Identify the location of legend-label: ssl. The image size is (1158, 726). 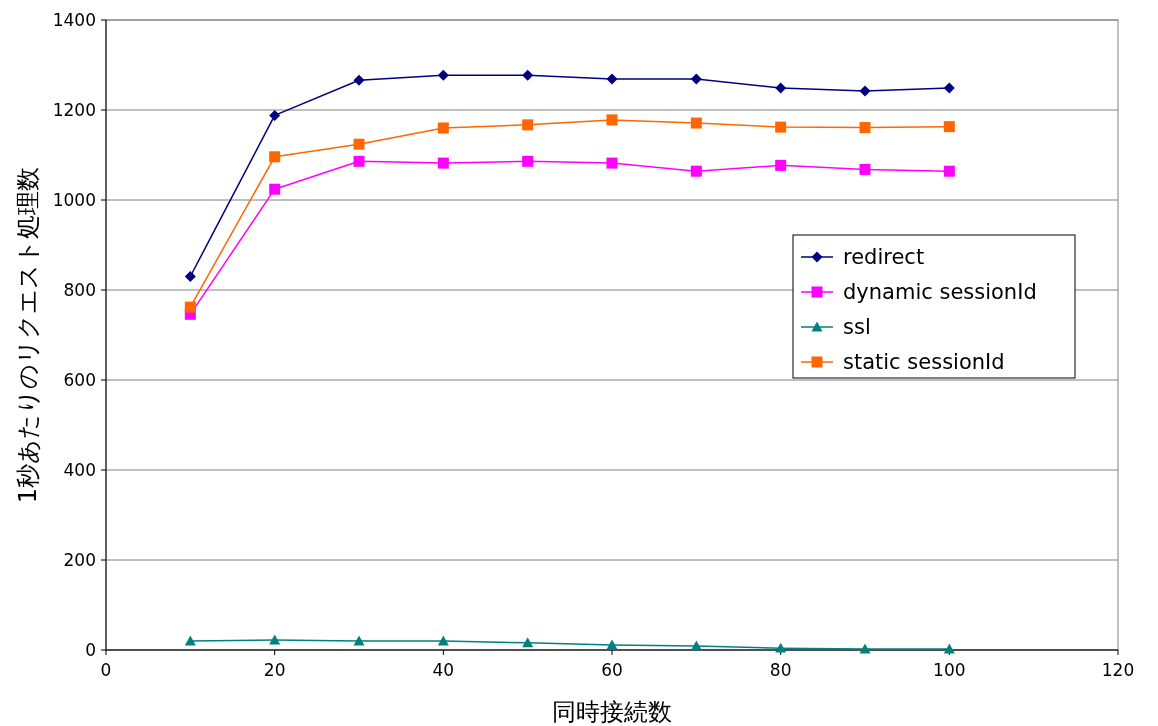
(857, 327).